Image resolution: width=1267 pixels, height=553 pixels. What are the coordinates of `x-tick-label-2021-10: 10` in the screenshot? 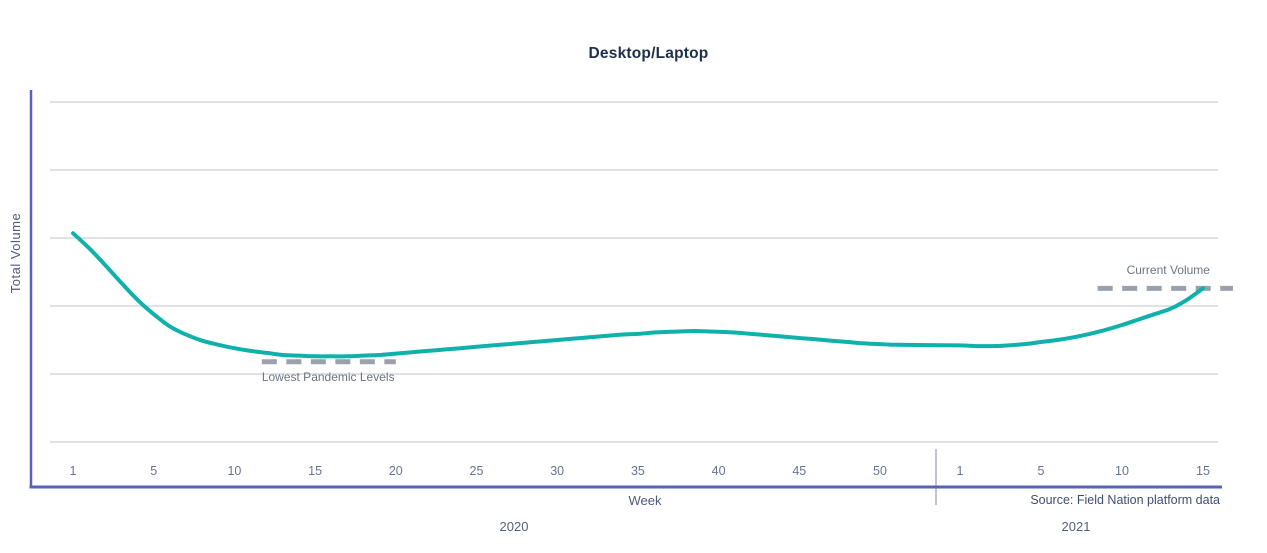 It's located at (1122, 471).